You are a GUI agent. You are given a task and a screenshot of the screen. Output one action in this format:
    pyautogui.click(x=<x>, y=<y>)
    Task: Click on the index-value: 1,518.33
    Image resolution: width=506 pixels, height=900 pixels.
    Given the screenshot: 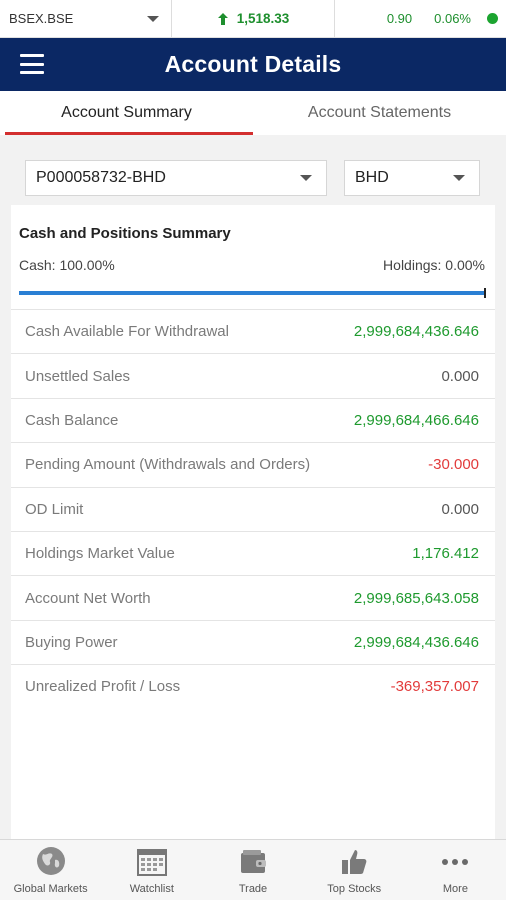 What is the action you would take?
    pyautogui.click(x=263, y=18)
    